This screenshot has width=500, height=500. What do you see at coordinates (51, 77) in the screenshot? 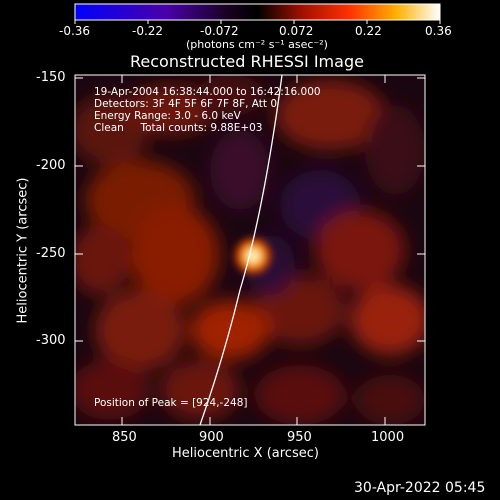
I see `y-tick-label: -150` at bounding box center [51, 77].